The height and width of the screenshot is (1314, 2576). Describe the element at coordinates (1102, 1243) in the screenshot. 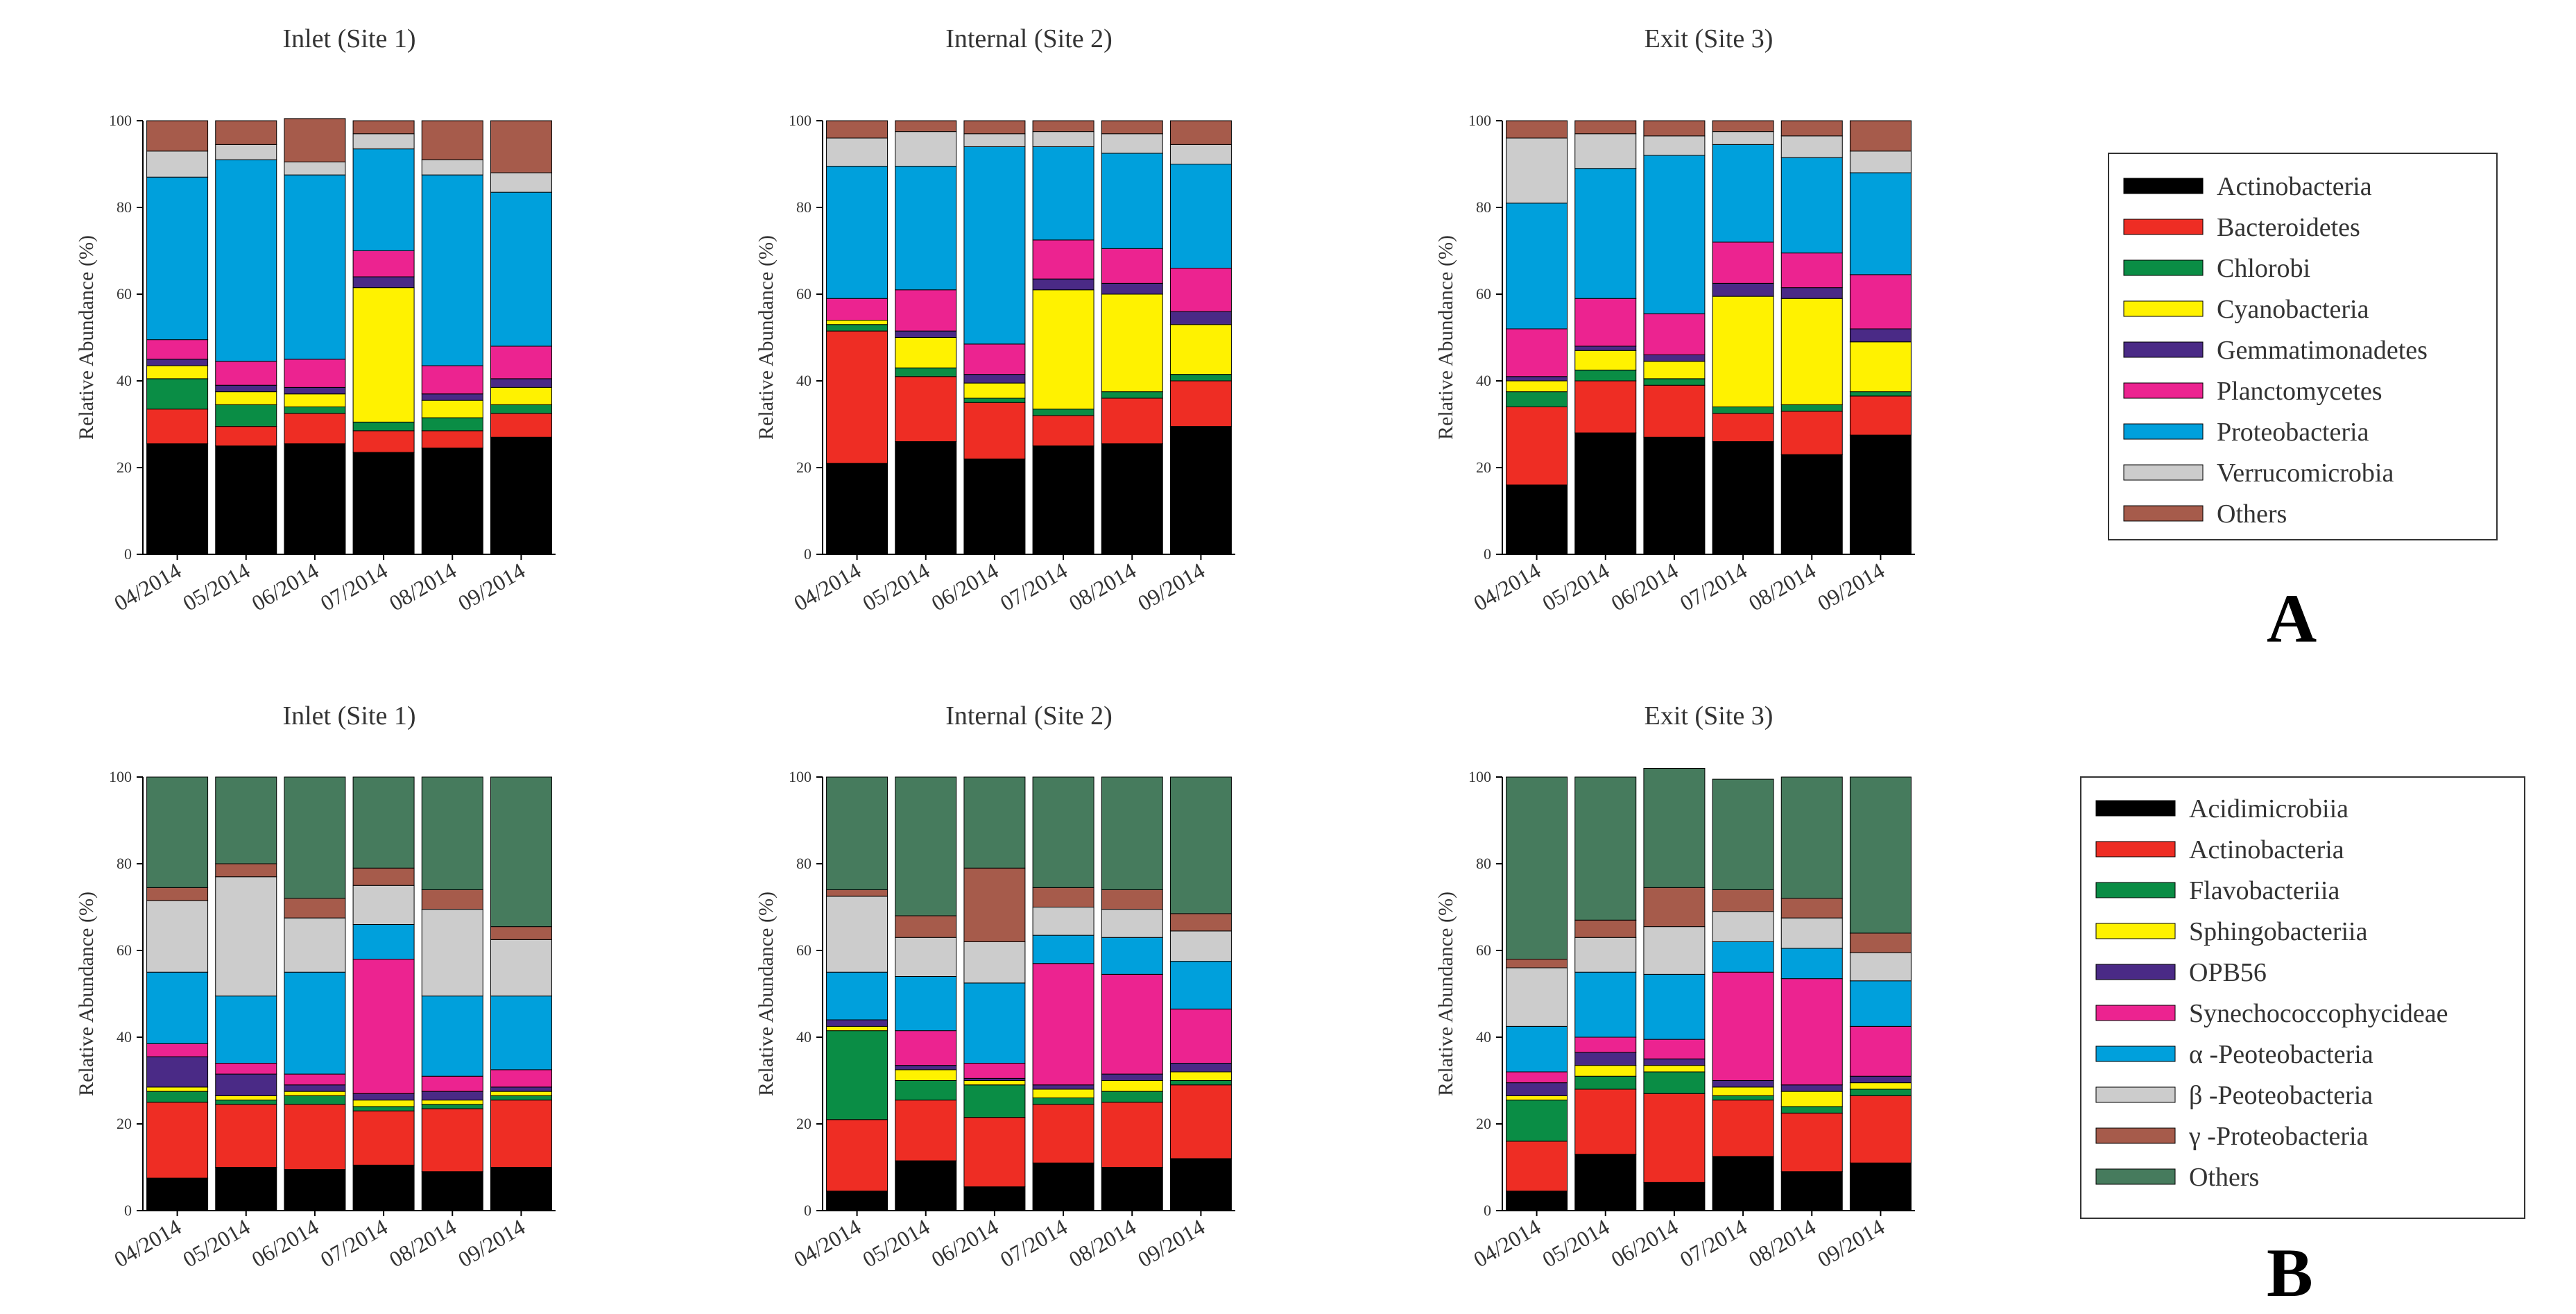

I see `x-tick-label: 08/2014` at that location.